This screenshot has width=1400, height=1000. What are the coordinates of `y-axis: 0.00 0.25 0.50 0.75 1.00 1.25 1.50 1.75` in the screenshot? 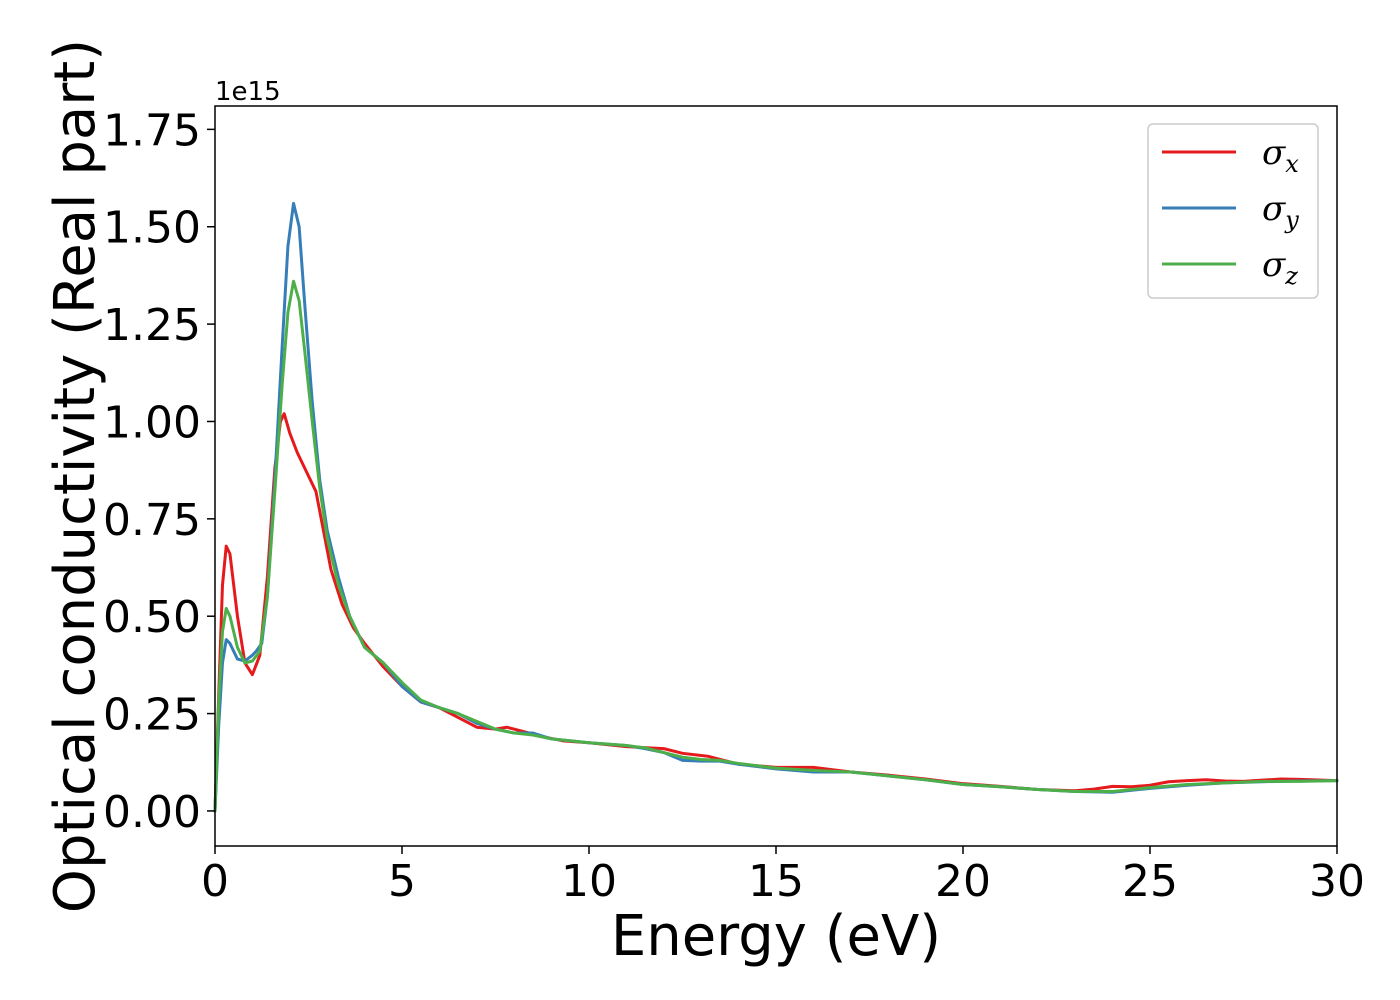 It's located at (159, 471).